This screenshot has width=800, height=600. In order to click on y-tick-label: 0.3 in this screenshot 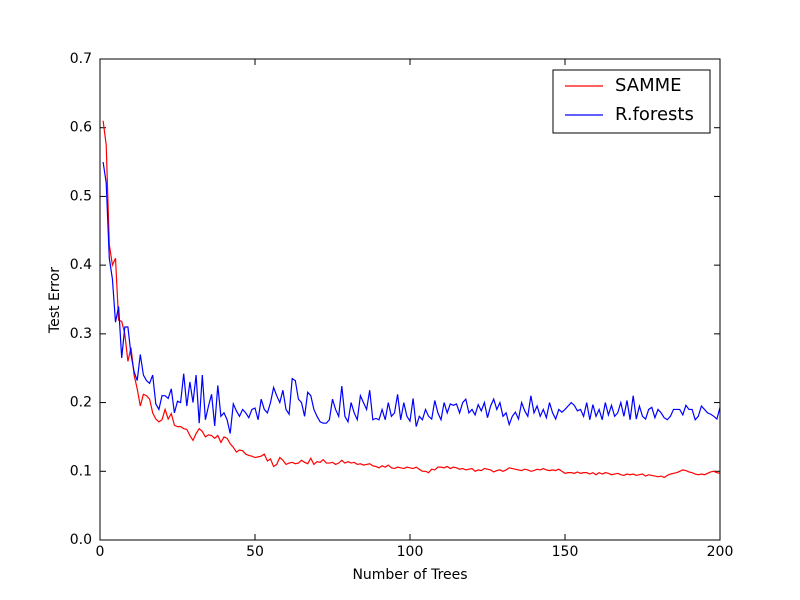, I will do `click(81, 334)`.